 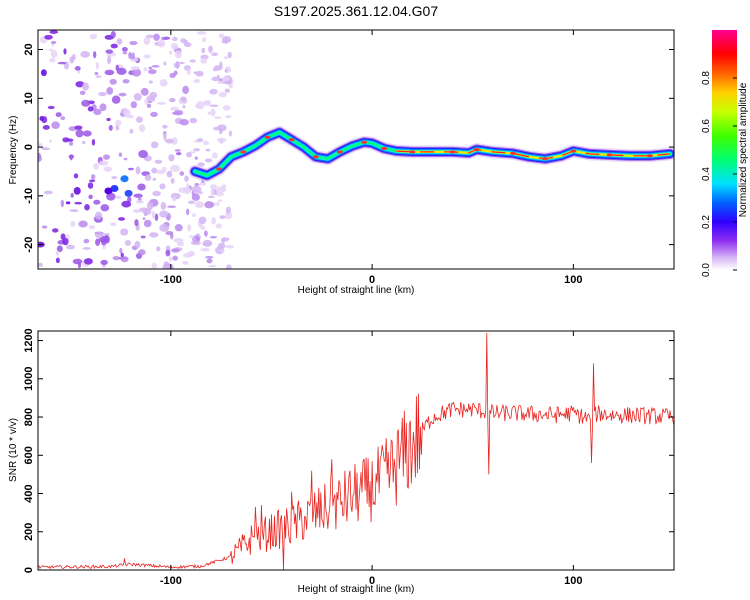 I want to click on y-tick-label: 20, so click(x=29, y=49).